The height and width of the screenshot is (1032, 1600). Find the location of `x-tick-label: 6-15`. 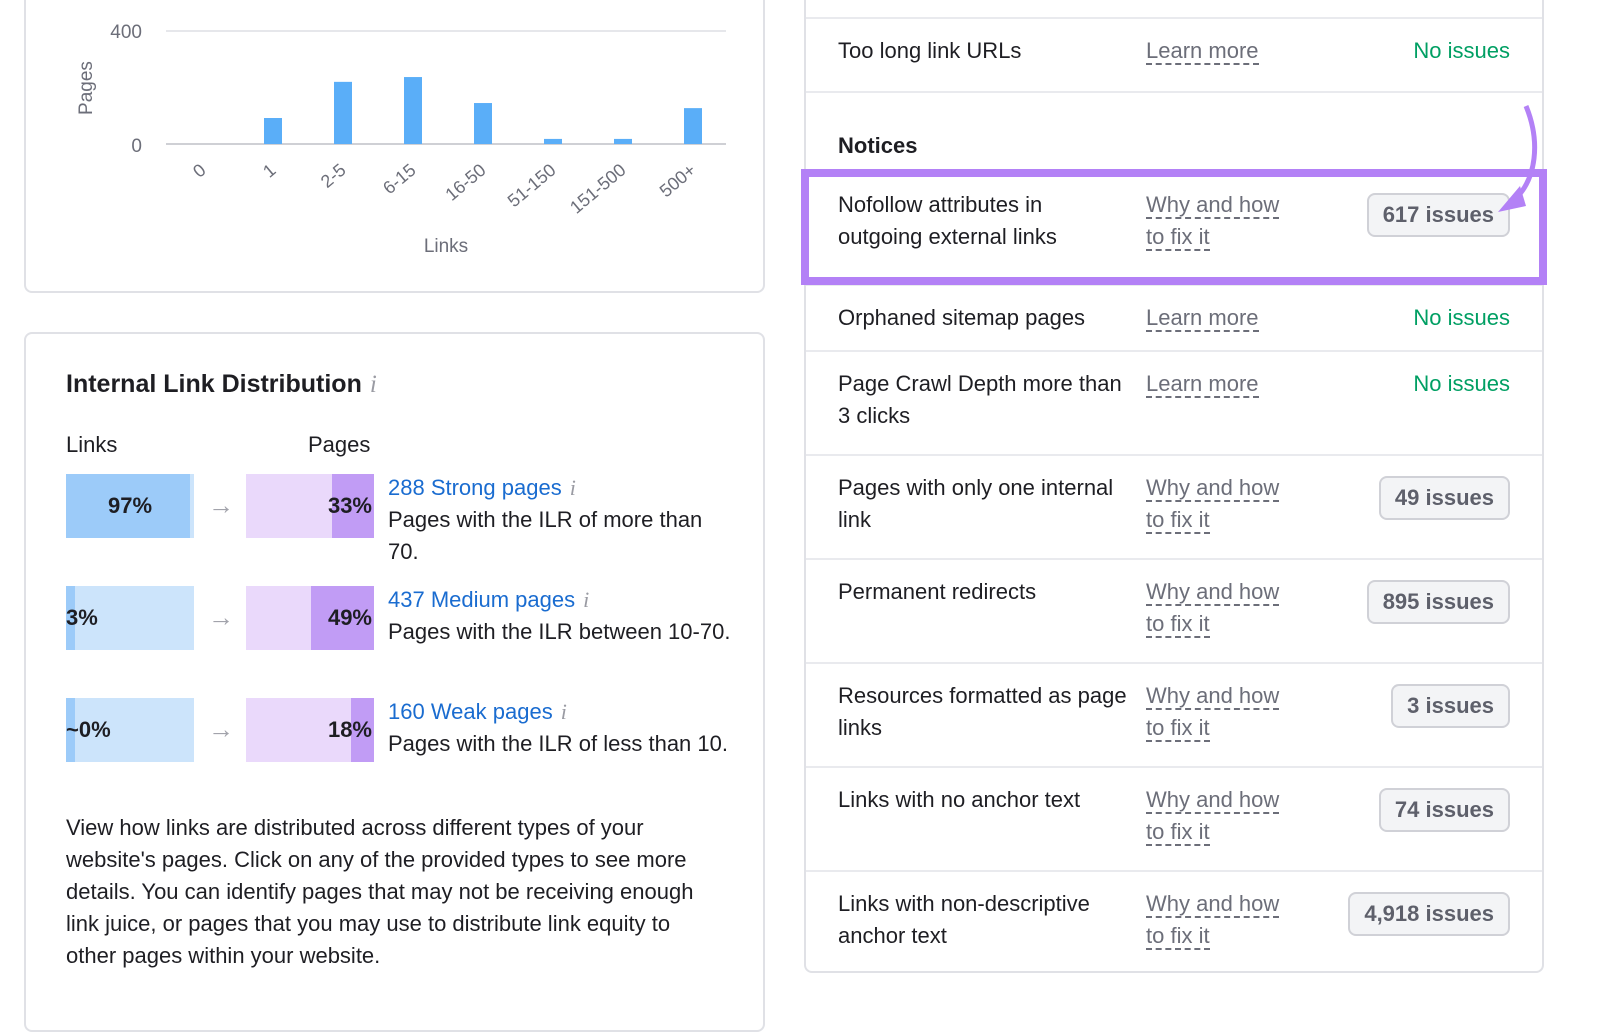

x-tick-label: 6-15 is located at coordinates (399, 179).